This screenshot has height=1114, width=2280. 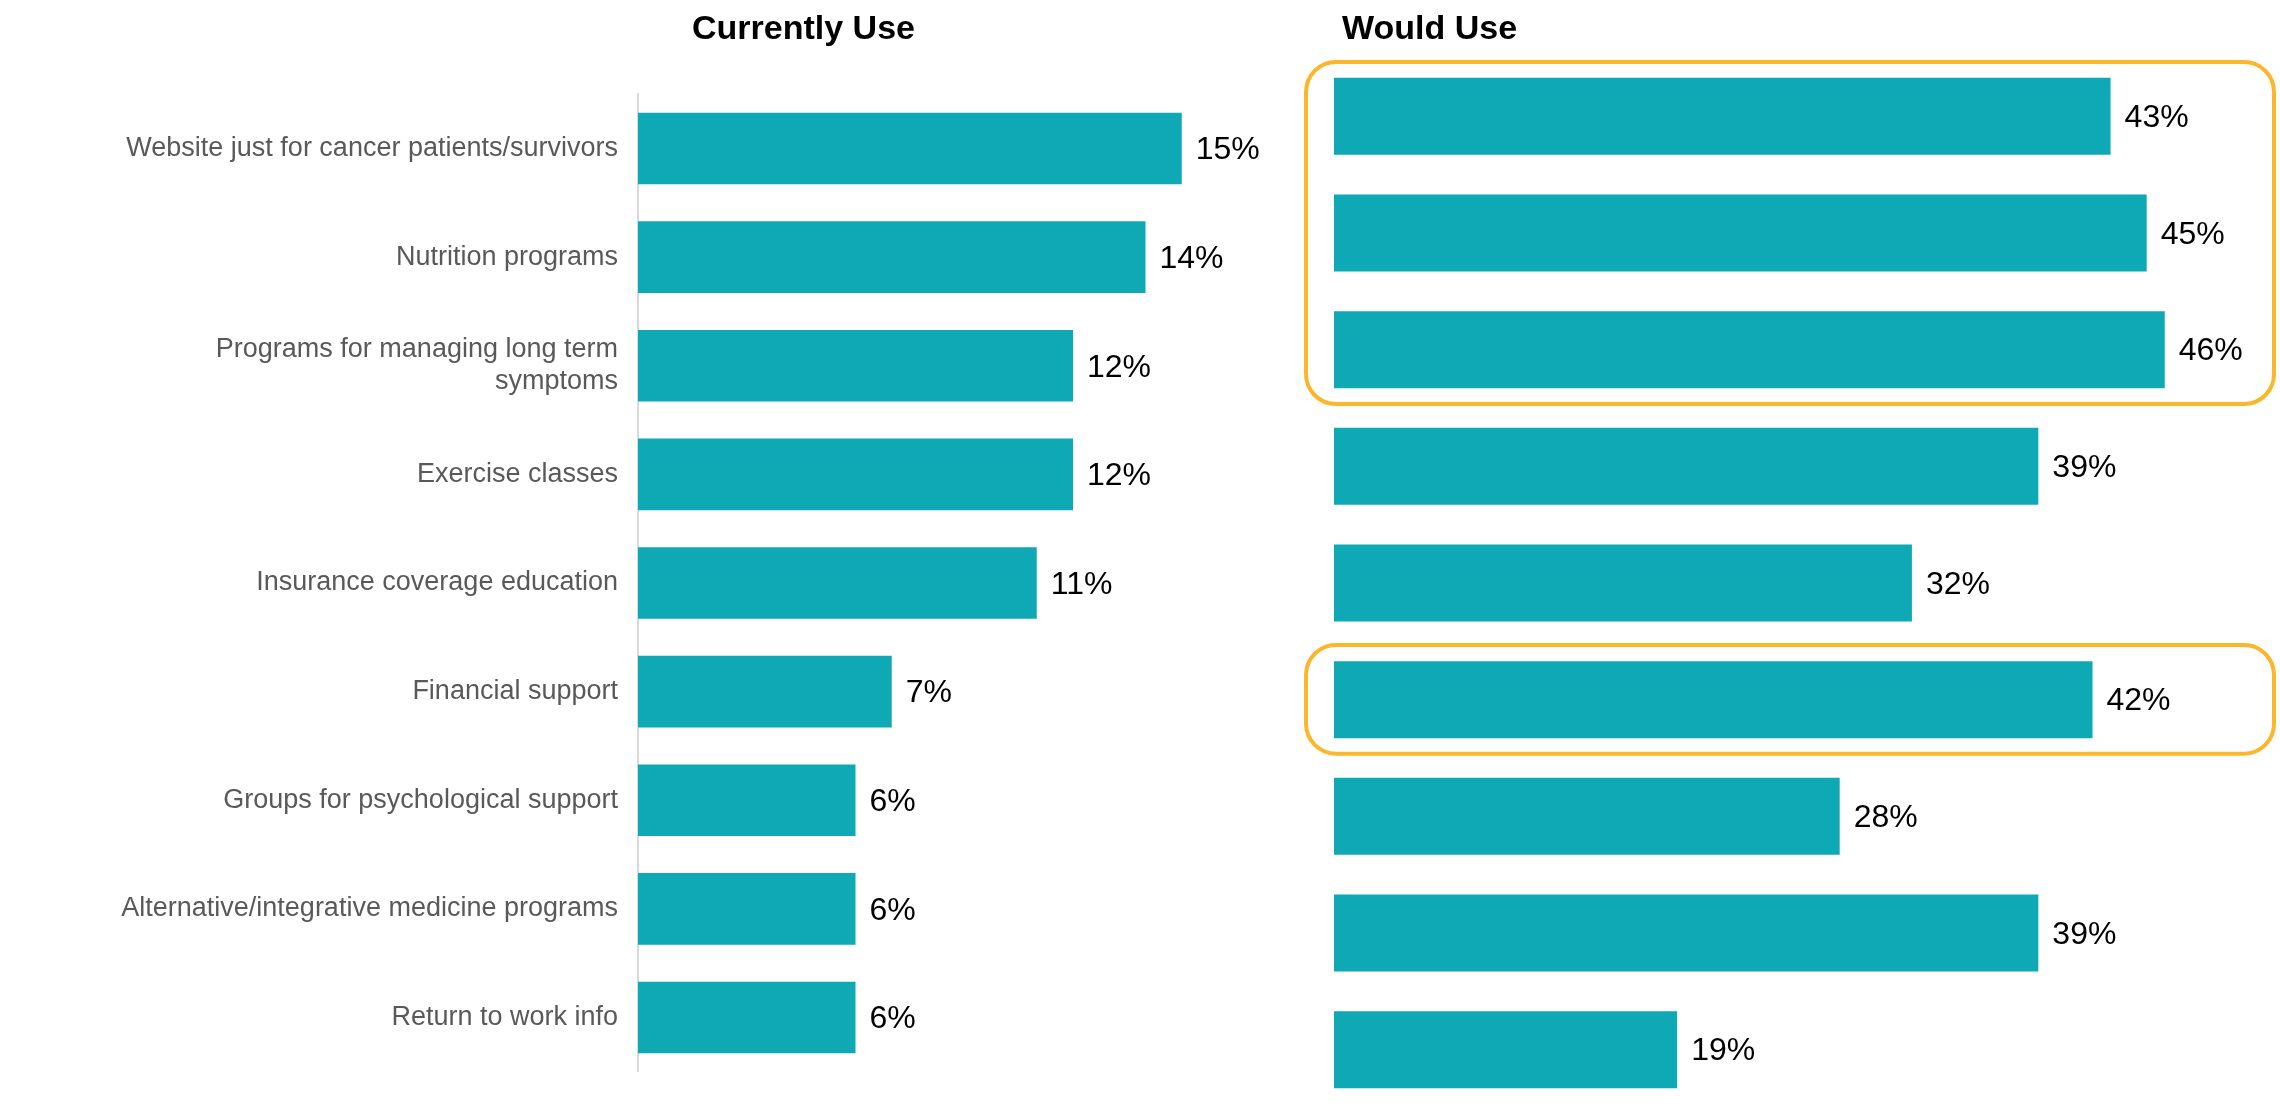 I want to click on chart-title: Would Use, so click(x=1430, y=27).